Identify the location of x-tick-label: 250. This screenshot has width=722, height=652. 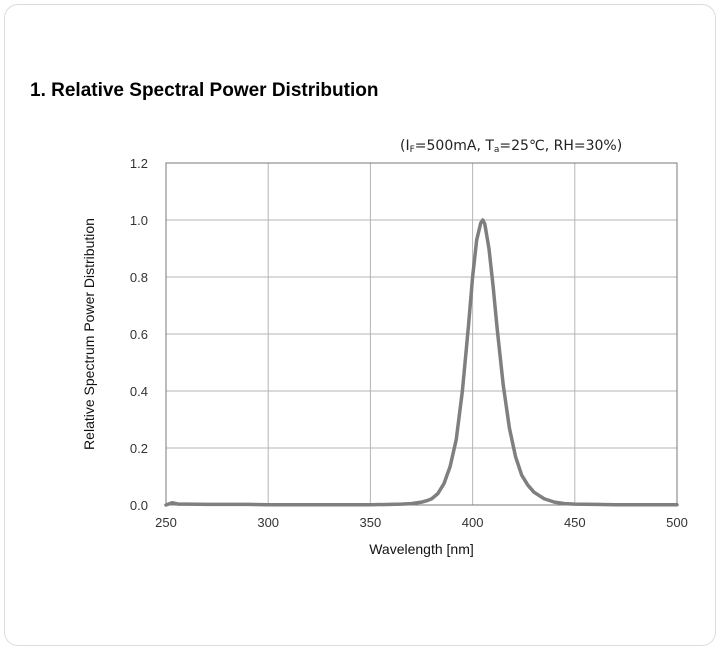
(166, 522).